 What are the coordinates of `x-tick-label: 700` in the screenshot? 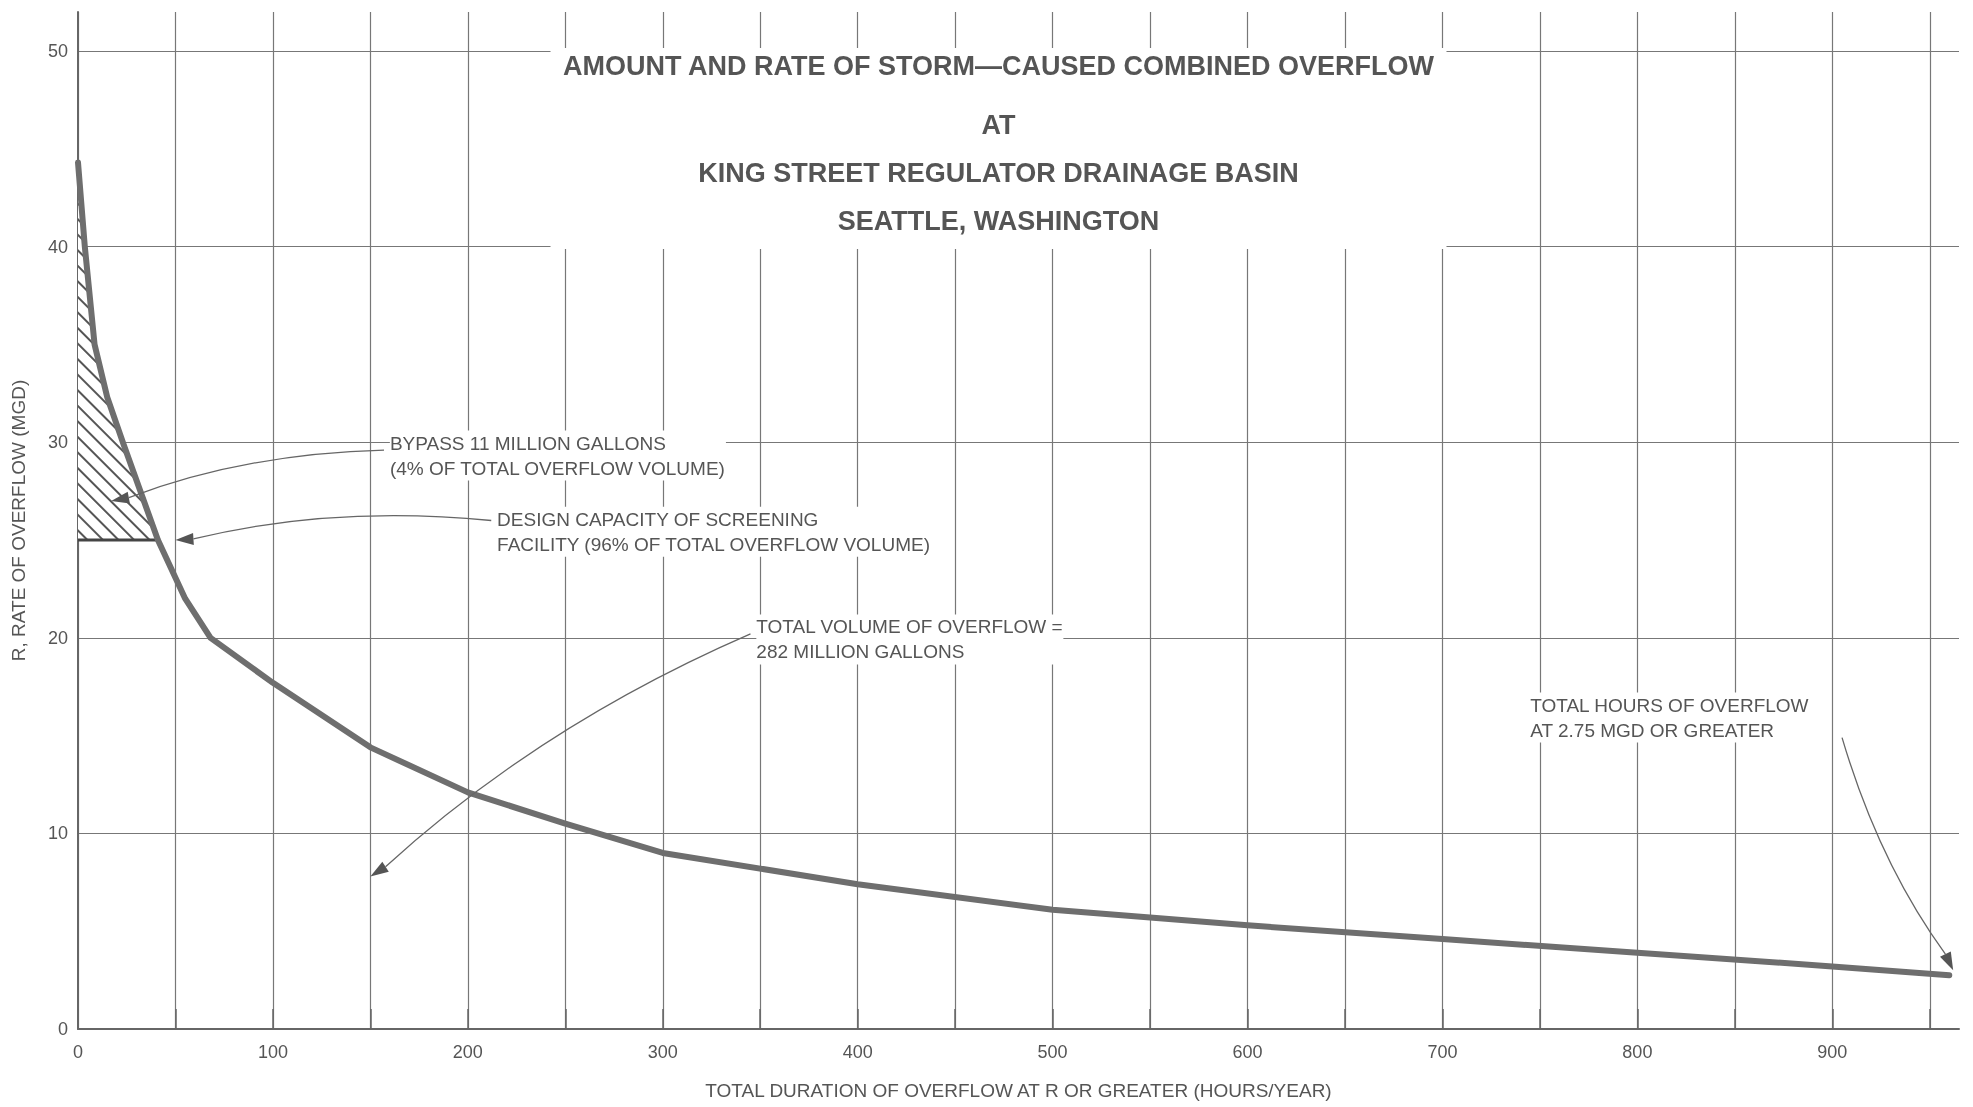 It's located at (1442, 1052).